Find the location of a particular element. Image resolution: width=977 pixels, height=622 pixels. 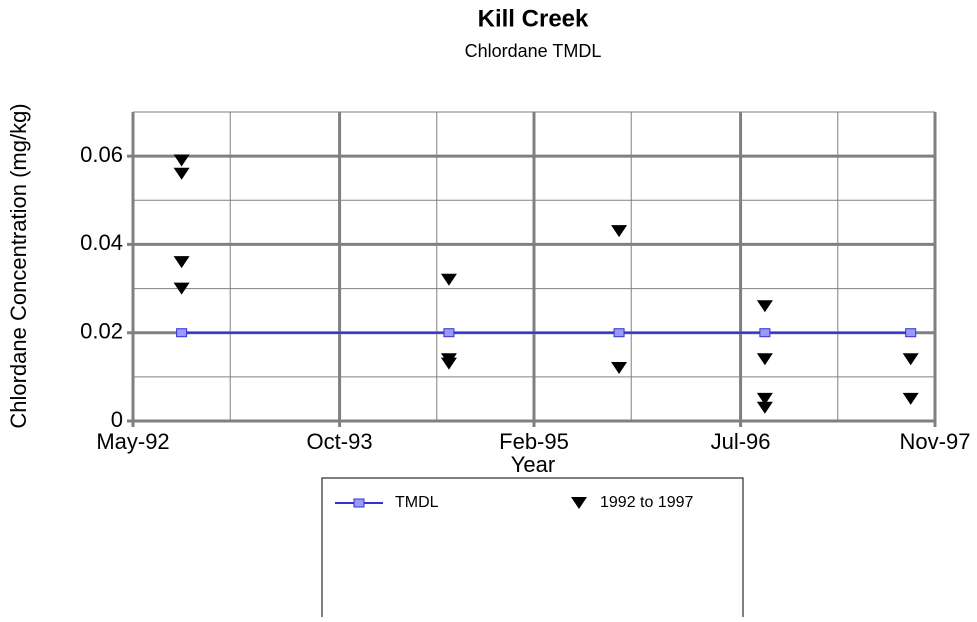

chart-title: Kill Creek is located at coordinates (533, 18).